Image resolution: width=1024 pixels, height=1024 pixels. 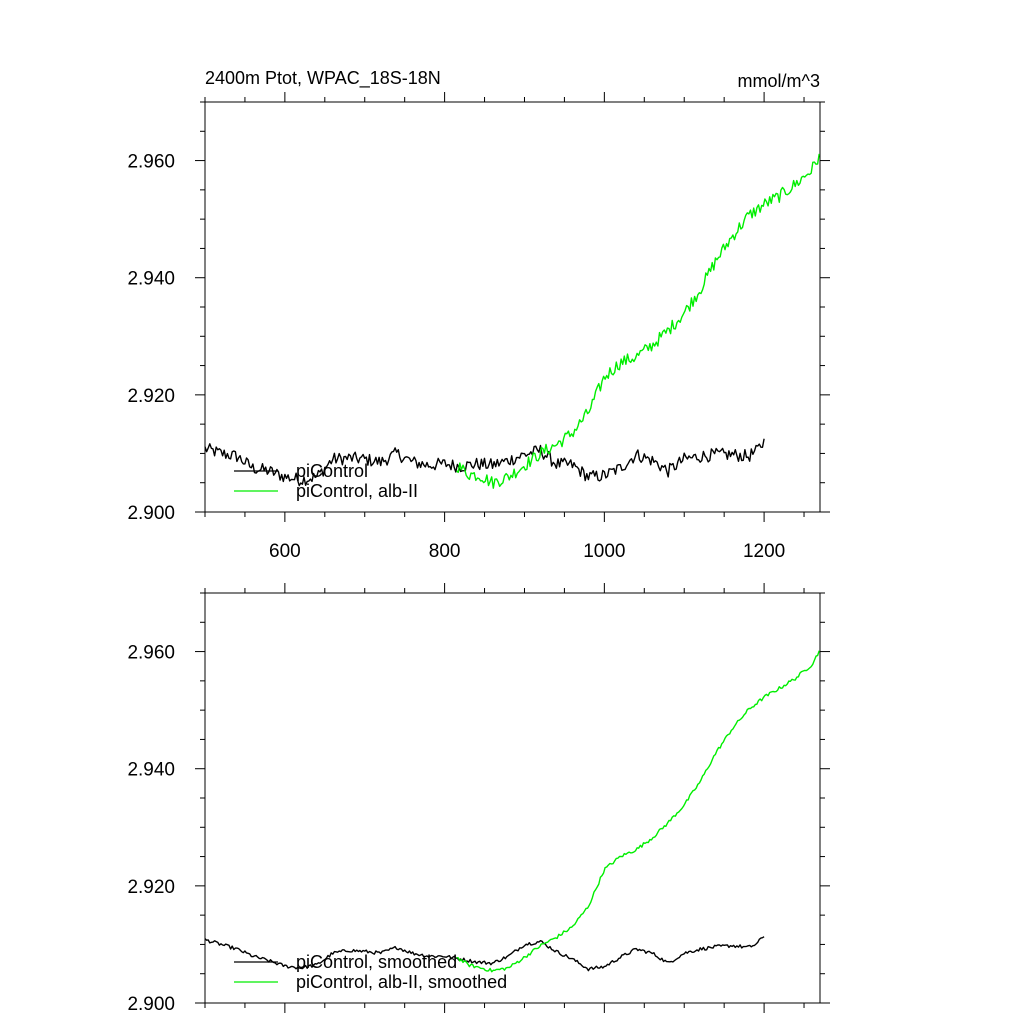 I want to click on top-legend: piControl piControl, alb-II, so click(x=326, y=481).